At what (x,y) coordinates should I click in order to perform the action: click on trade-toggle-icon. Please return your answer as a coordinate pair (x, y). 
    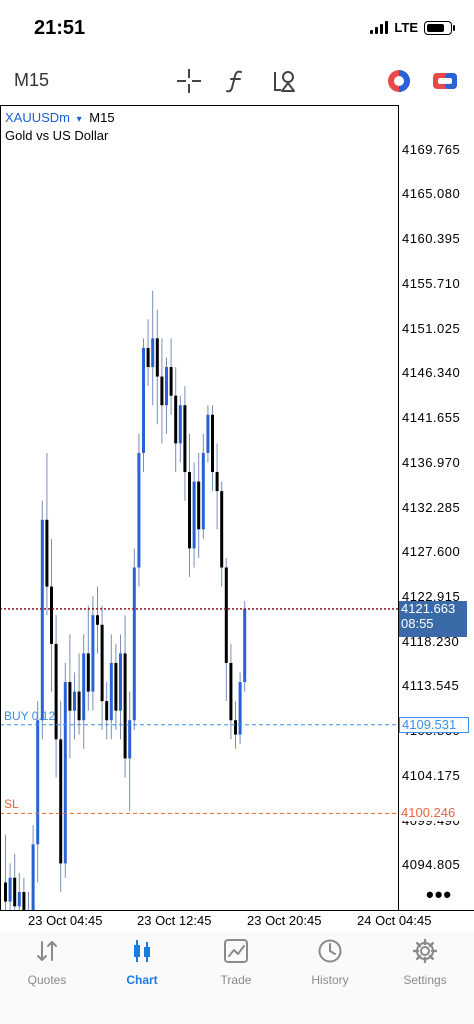
    Looking at the image, I should click on (399, 81).